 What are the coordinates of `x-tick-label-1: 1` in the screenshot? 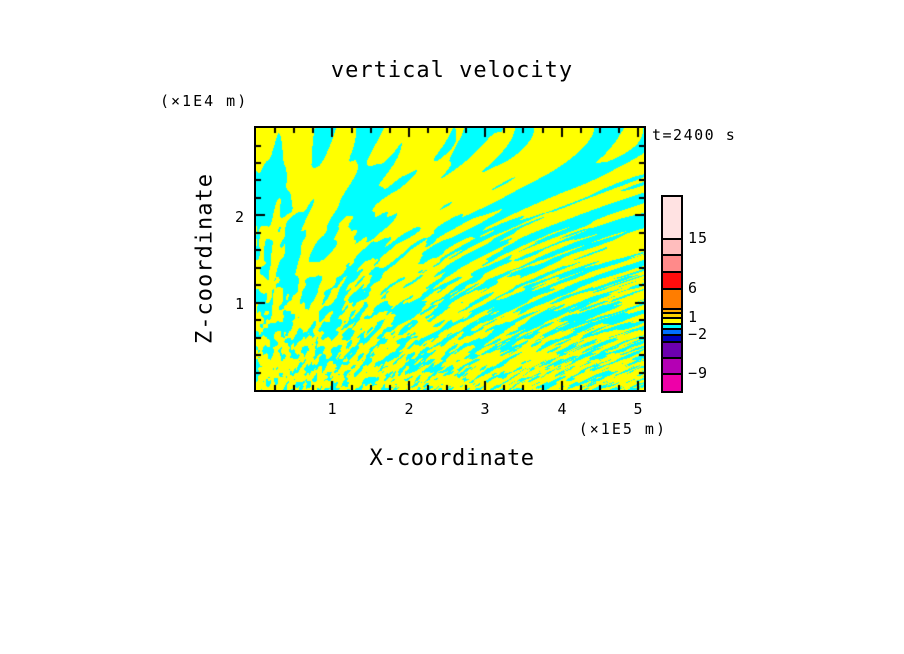 It's located at (332, 409).